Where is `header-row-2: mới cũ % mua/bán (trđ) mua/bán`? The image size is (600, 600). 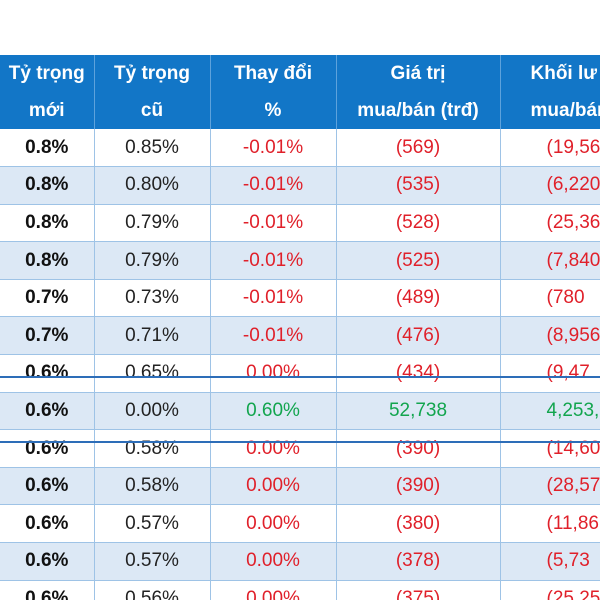
header-row-2: mới cũ % mua/bán (trđ) mua/bán is located at coordinates (300, 110).